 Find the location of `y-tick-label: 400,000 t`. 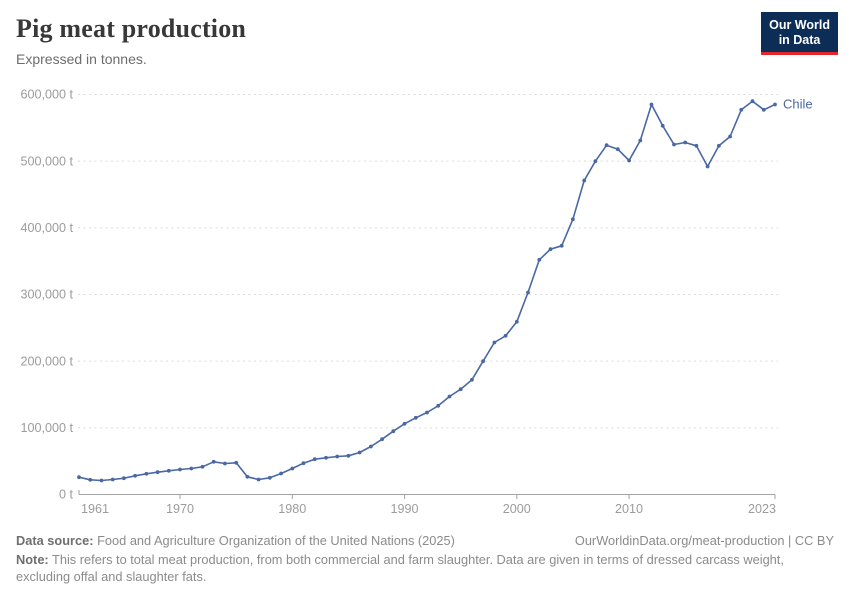

y-tick-label: 400,000 t is located at coordinates (46, 228).